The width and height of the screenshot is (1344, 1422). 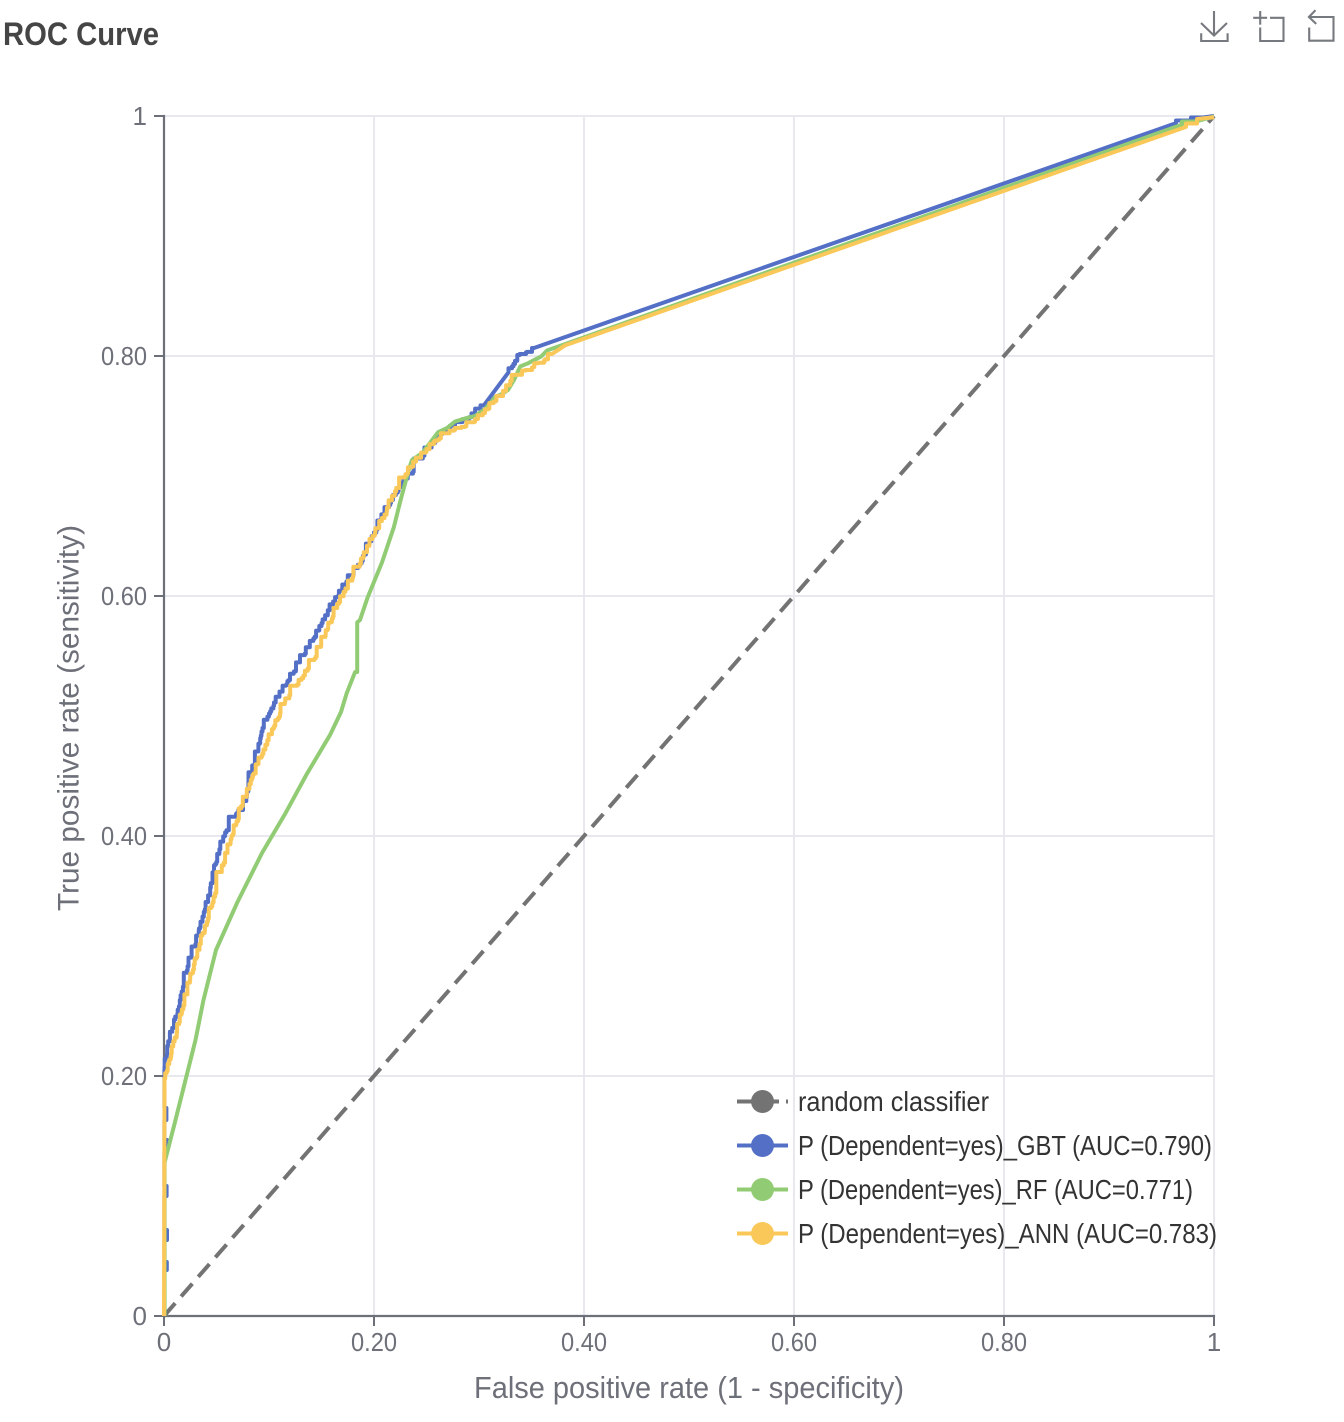 What do you see at coordinates (893, 1101) in the screenshot?
I see `svg-text: random classifier` at bounding box center [893, 1101].